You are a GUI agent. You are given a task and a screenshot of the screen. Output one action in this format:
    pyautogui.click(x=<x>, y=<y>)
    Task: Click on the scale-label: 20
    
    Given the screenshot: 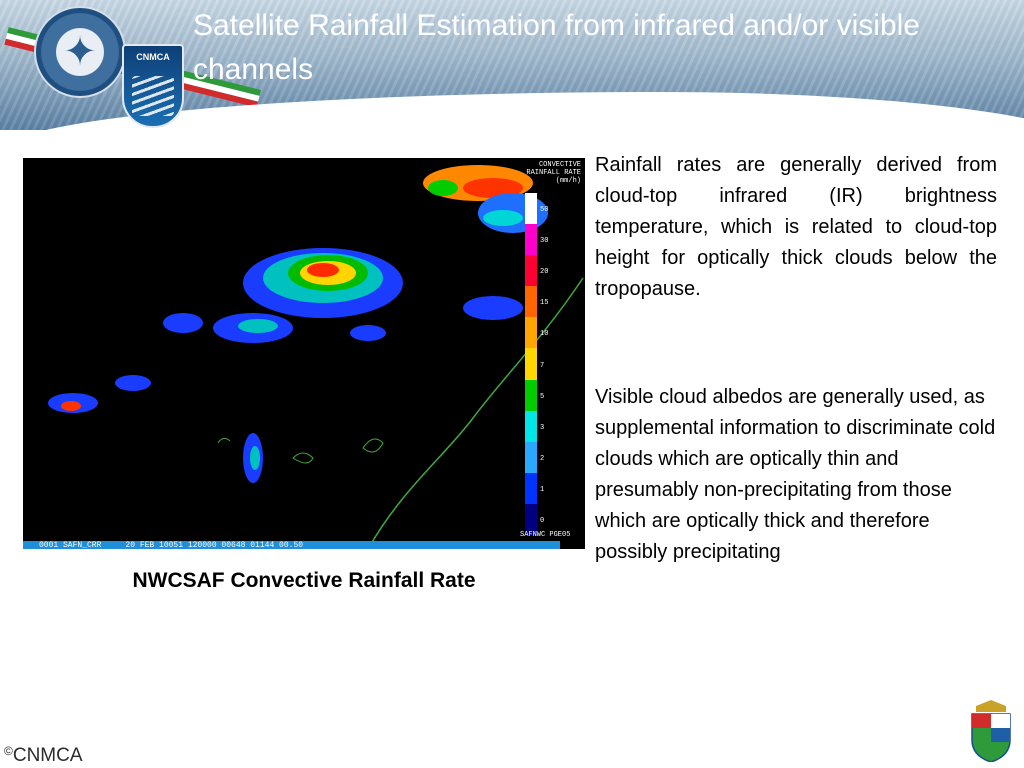 What is the action you would take?
    pyautogui.click(x=544, y=272)
    